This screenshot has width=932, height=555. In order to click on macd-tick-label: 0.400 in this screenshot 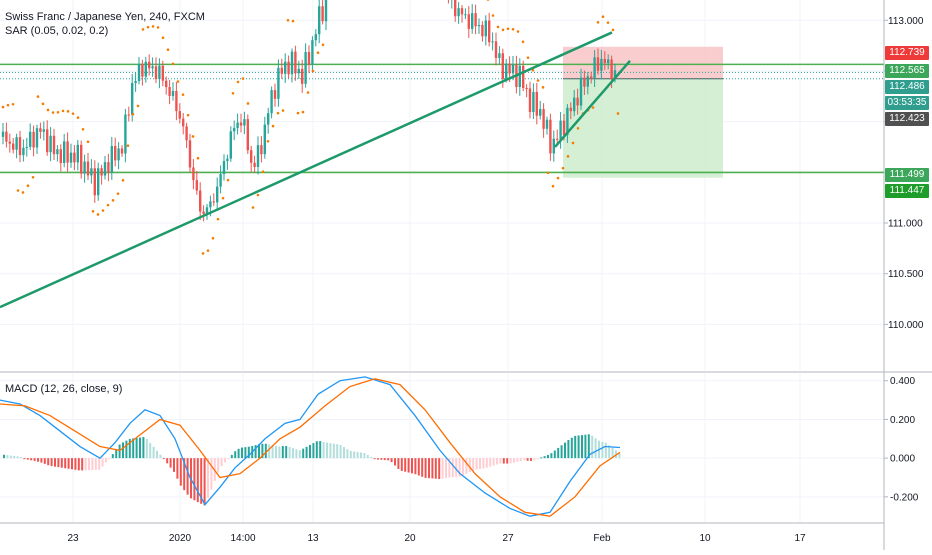, I will do `click(902, 381)`.